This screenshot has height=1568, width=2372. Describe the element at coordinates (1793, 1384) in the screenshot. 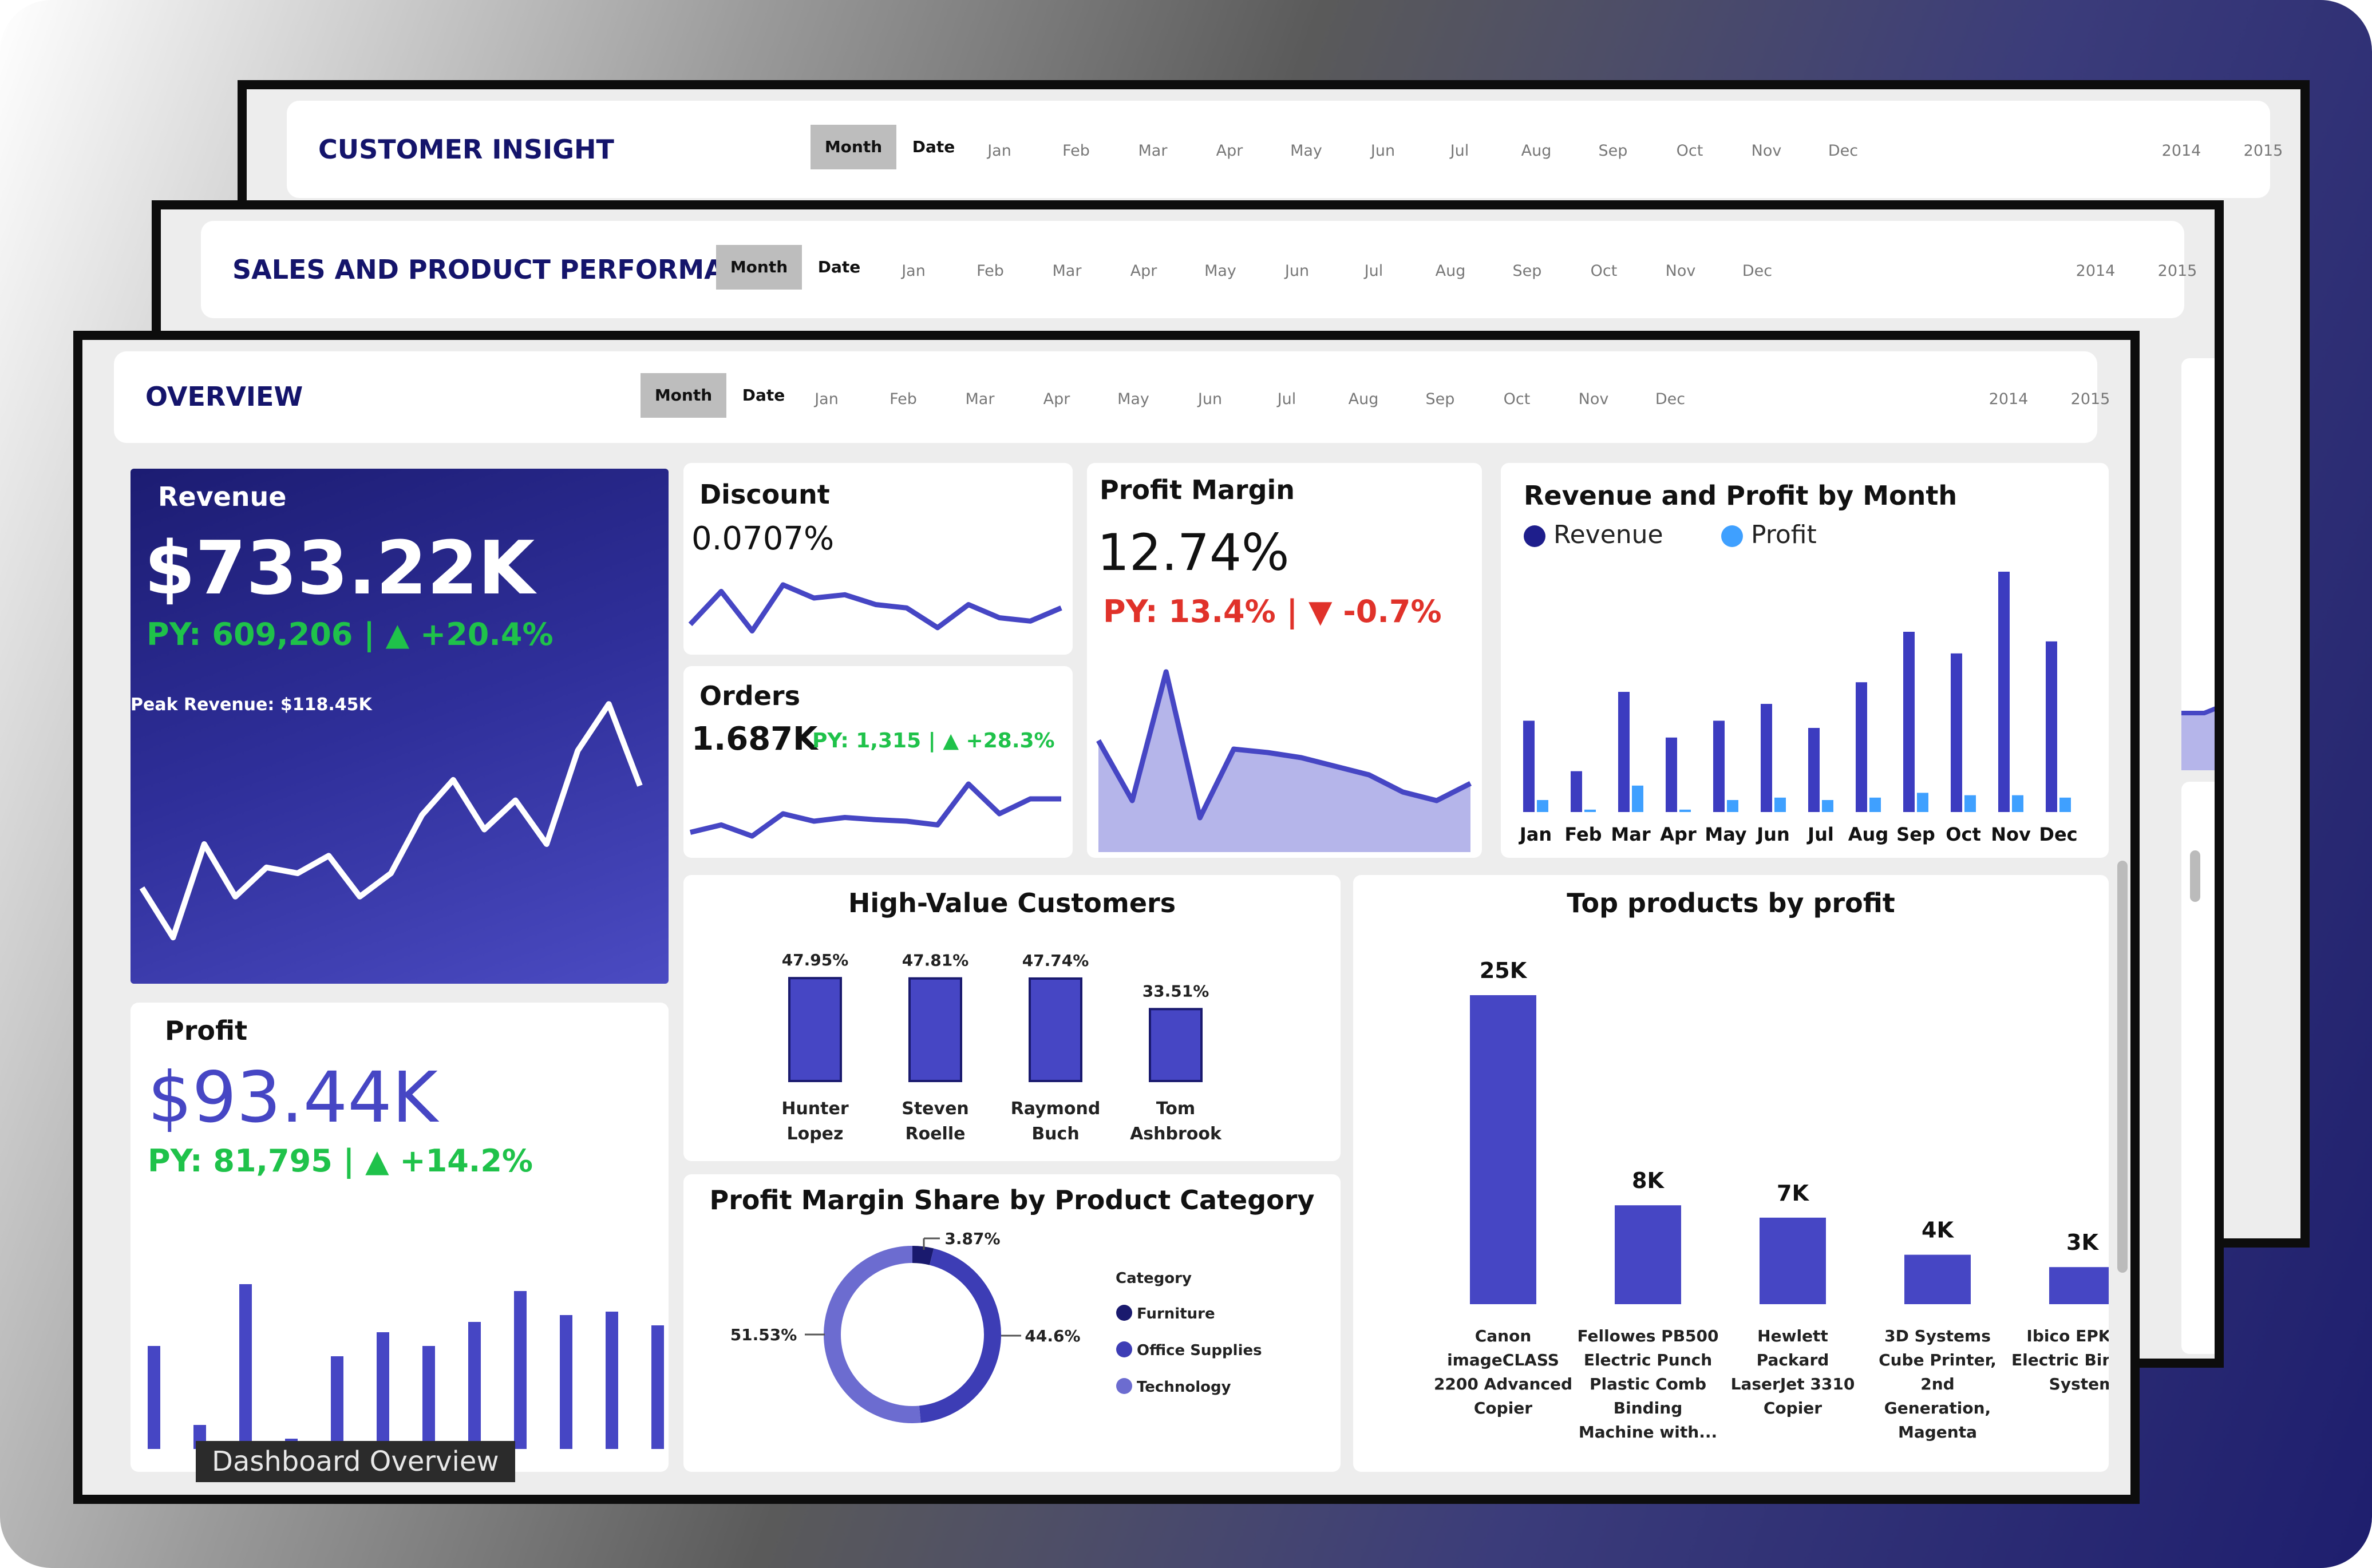

I see `category-label: LaserJet 3310` at that location.